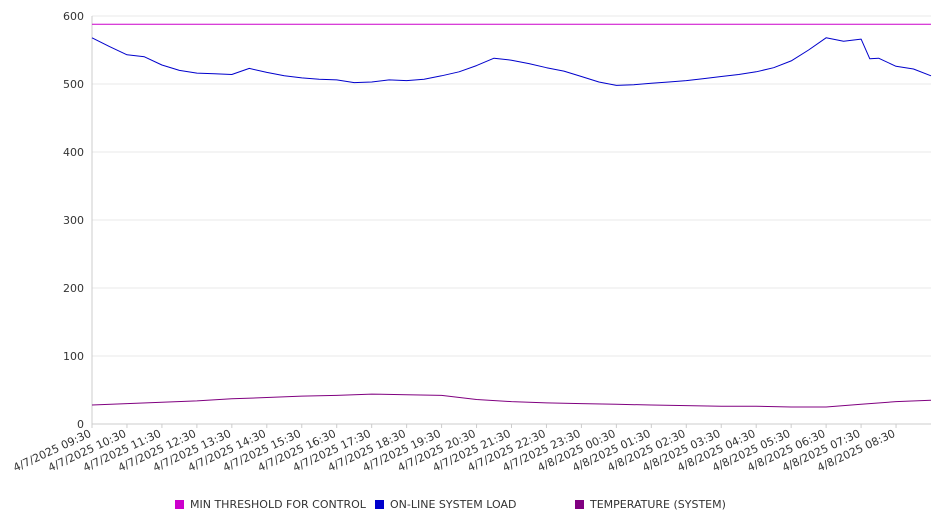  I want to click on legend-item-system-load: ON-LINE SYSTEM LOAD, so click(445, 504).